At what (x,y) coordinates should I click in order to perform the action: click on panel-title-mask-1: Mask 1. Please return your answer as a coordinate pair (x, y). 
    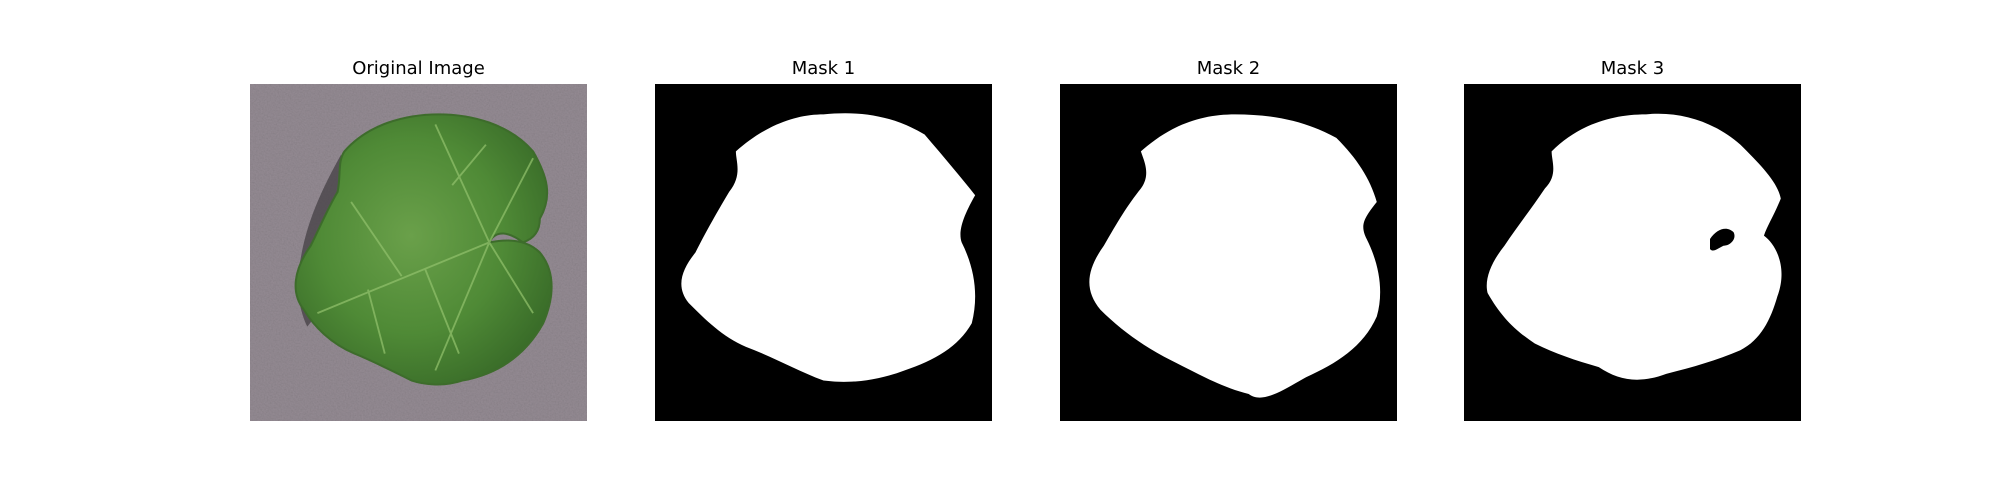
    Looking at the image, I should click on (823, 69).